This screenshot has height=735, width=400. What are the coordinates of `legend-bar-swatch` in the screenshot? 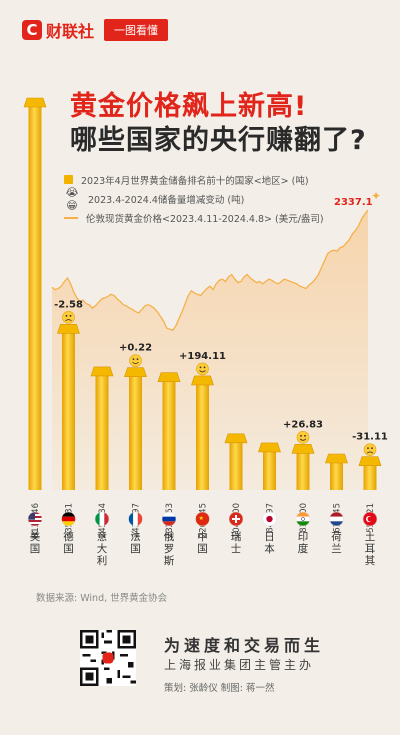 It's located at (68, 179).